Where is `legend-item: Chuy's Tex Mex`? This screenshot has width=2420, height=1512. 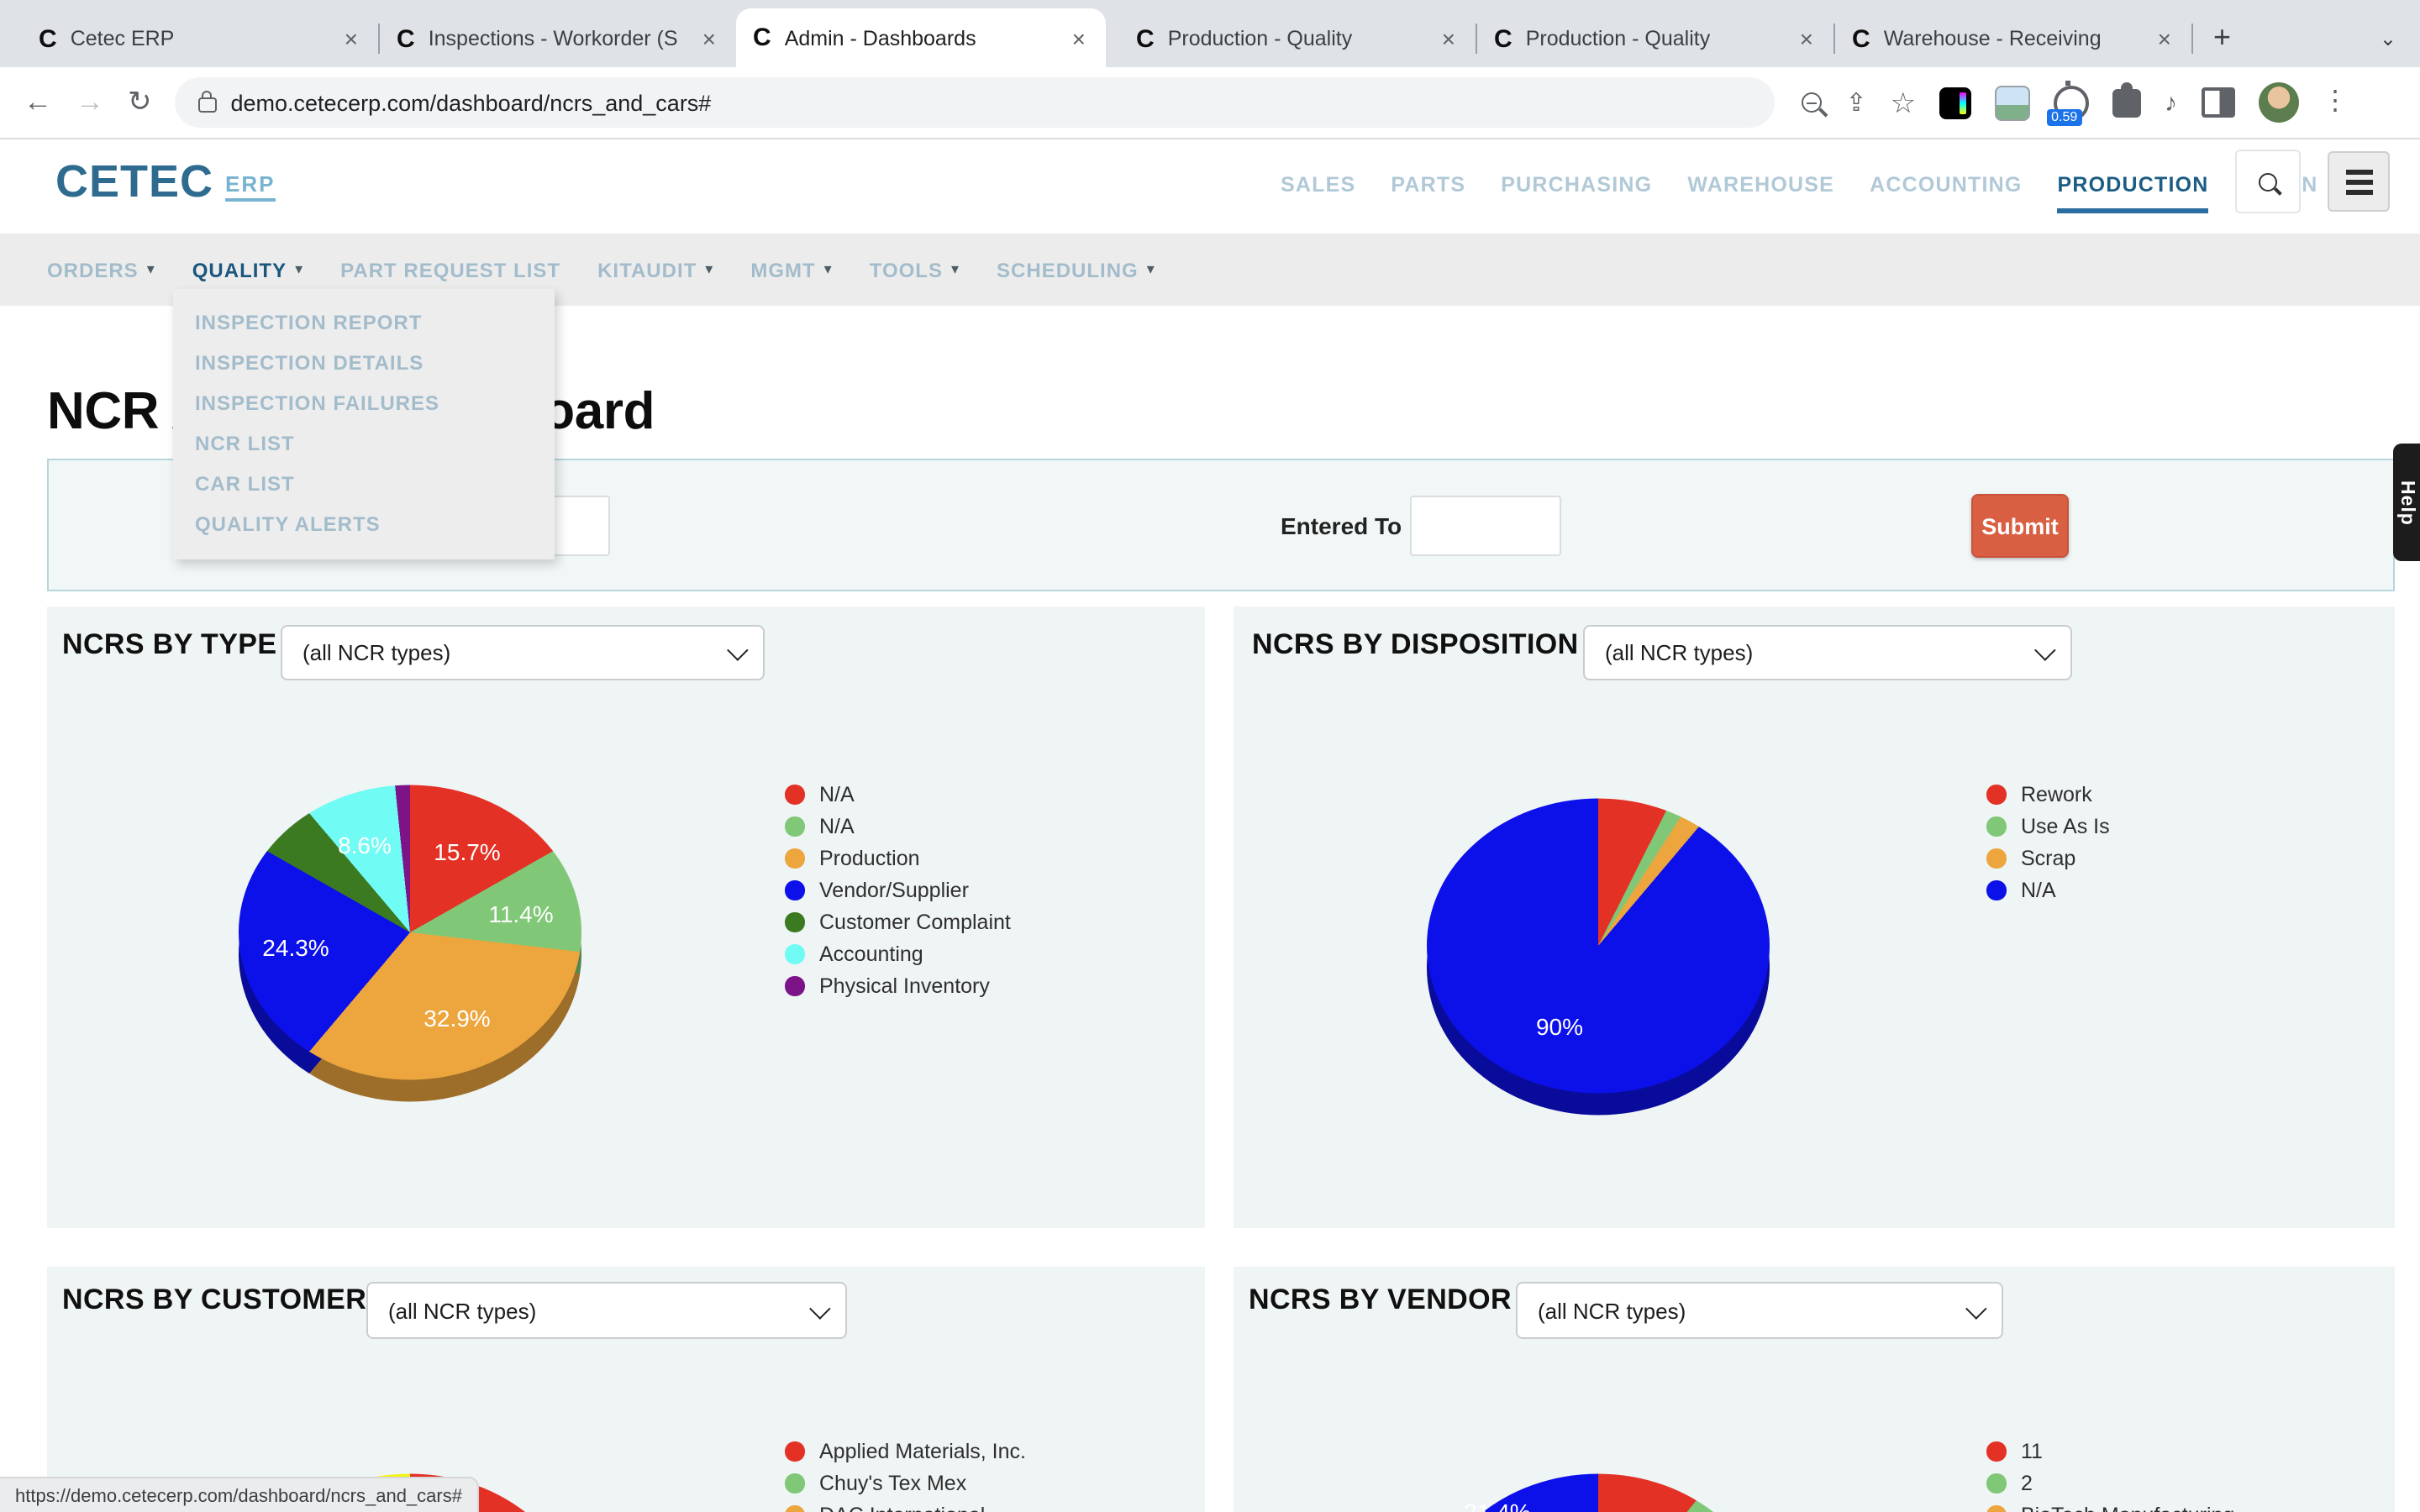
legend-item: Chuy's Tex Mex is located at coordinates (905, 1483).